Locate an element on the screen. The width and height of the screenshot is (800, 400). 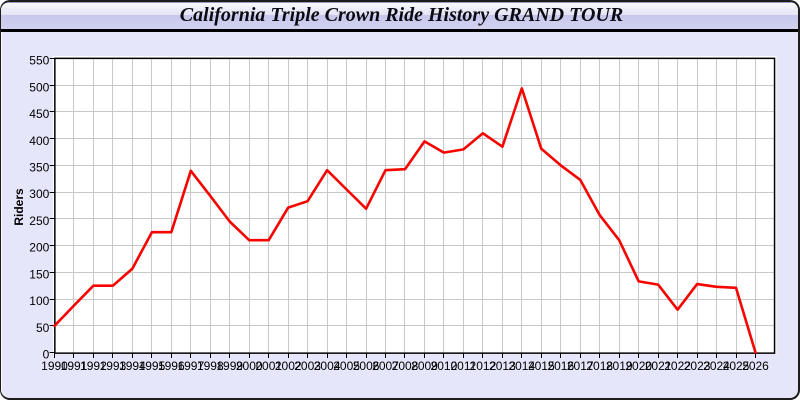
svg-text: 2023 is located at coordinates (697, 366).